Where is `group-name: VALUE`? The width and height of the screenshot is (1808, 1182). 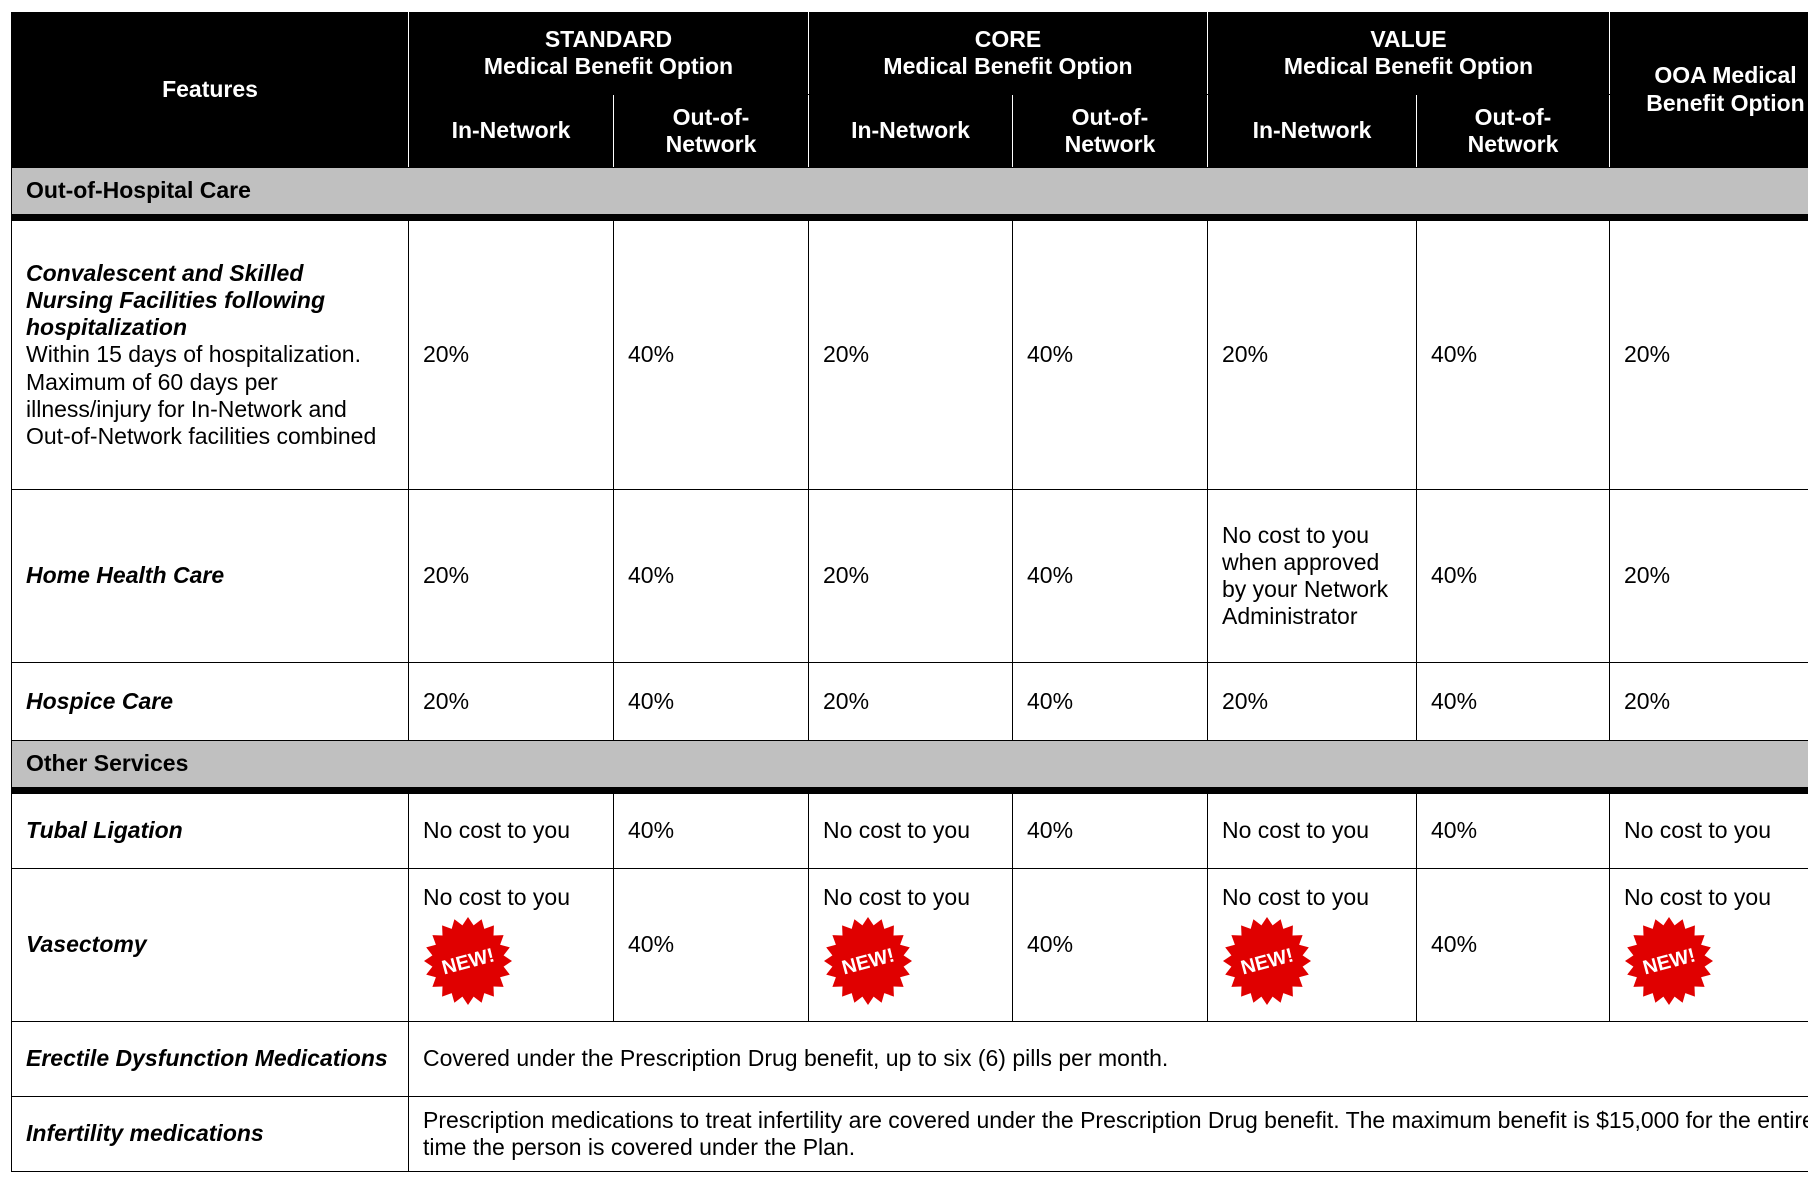
group-name: VALUE is located at coordinates (1408, 38).